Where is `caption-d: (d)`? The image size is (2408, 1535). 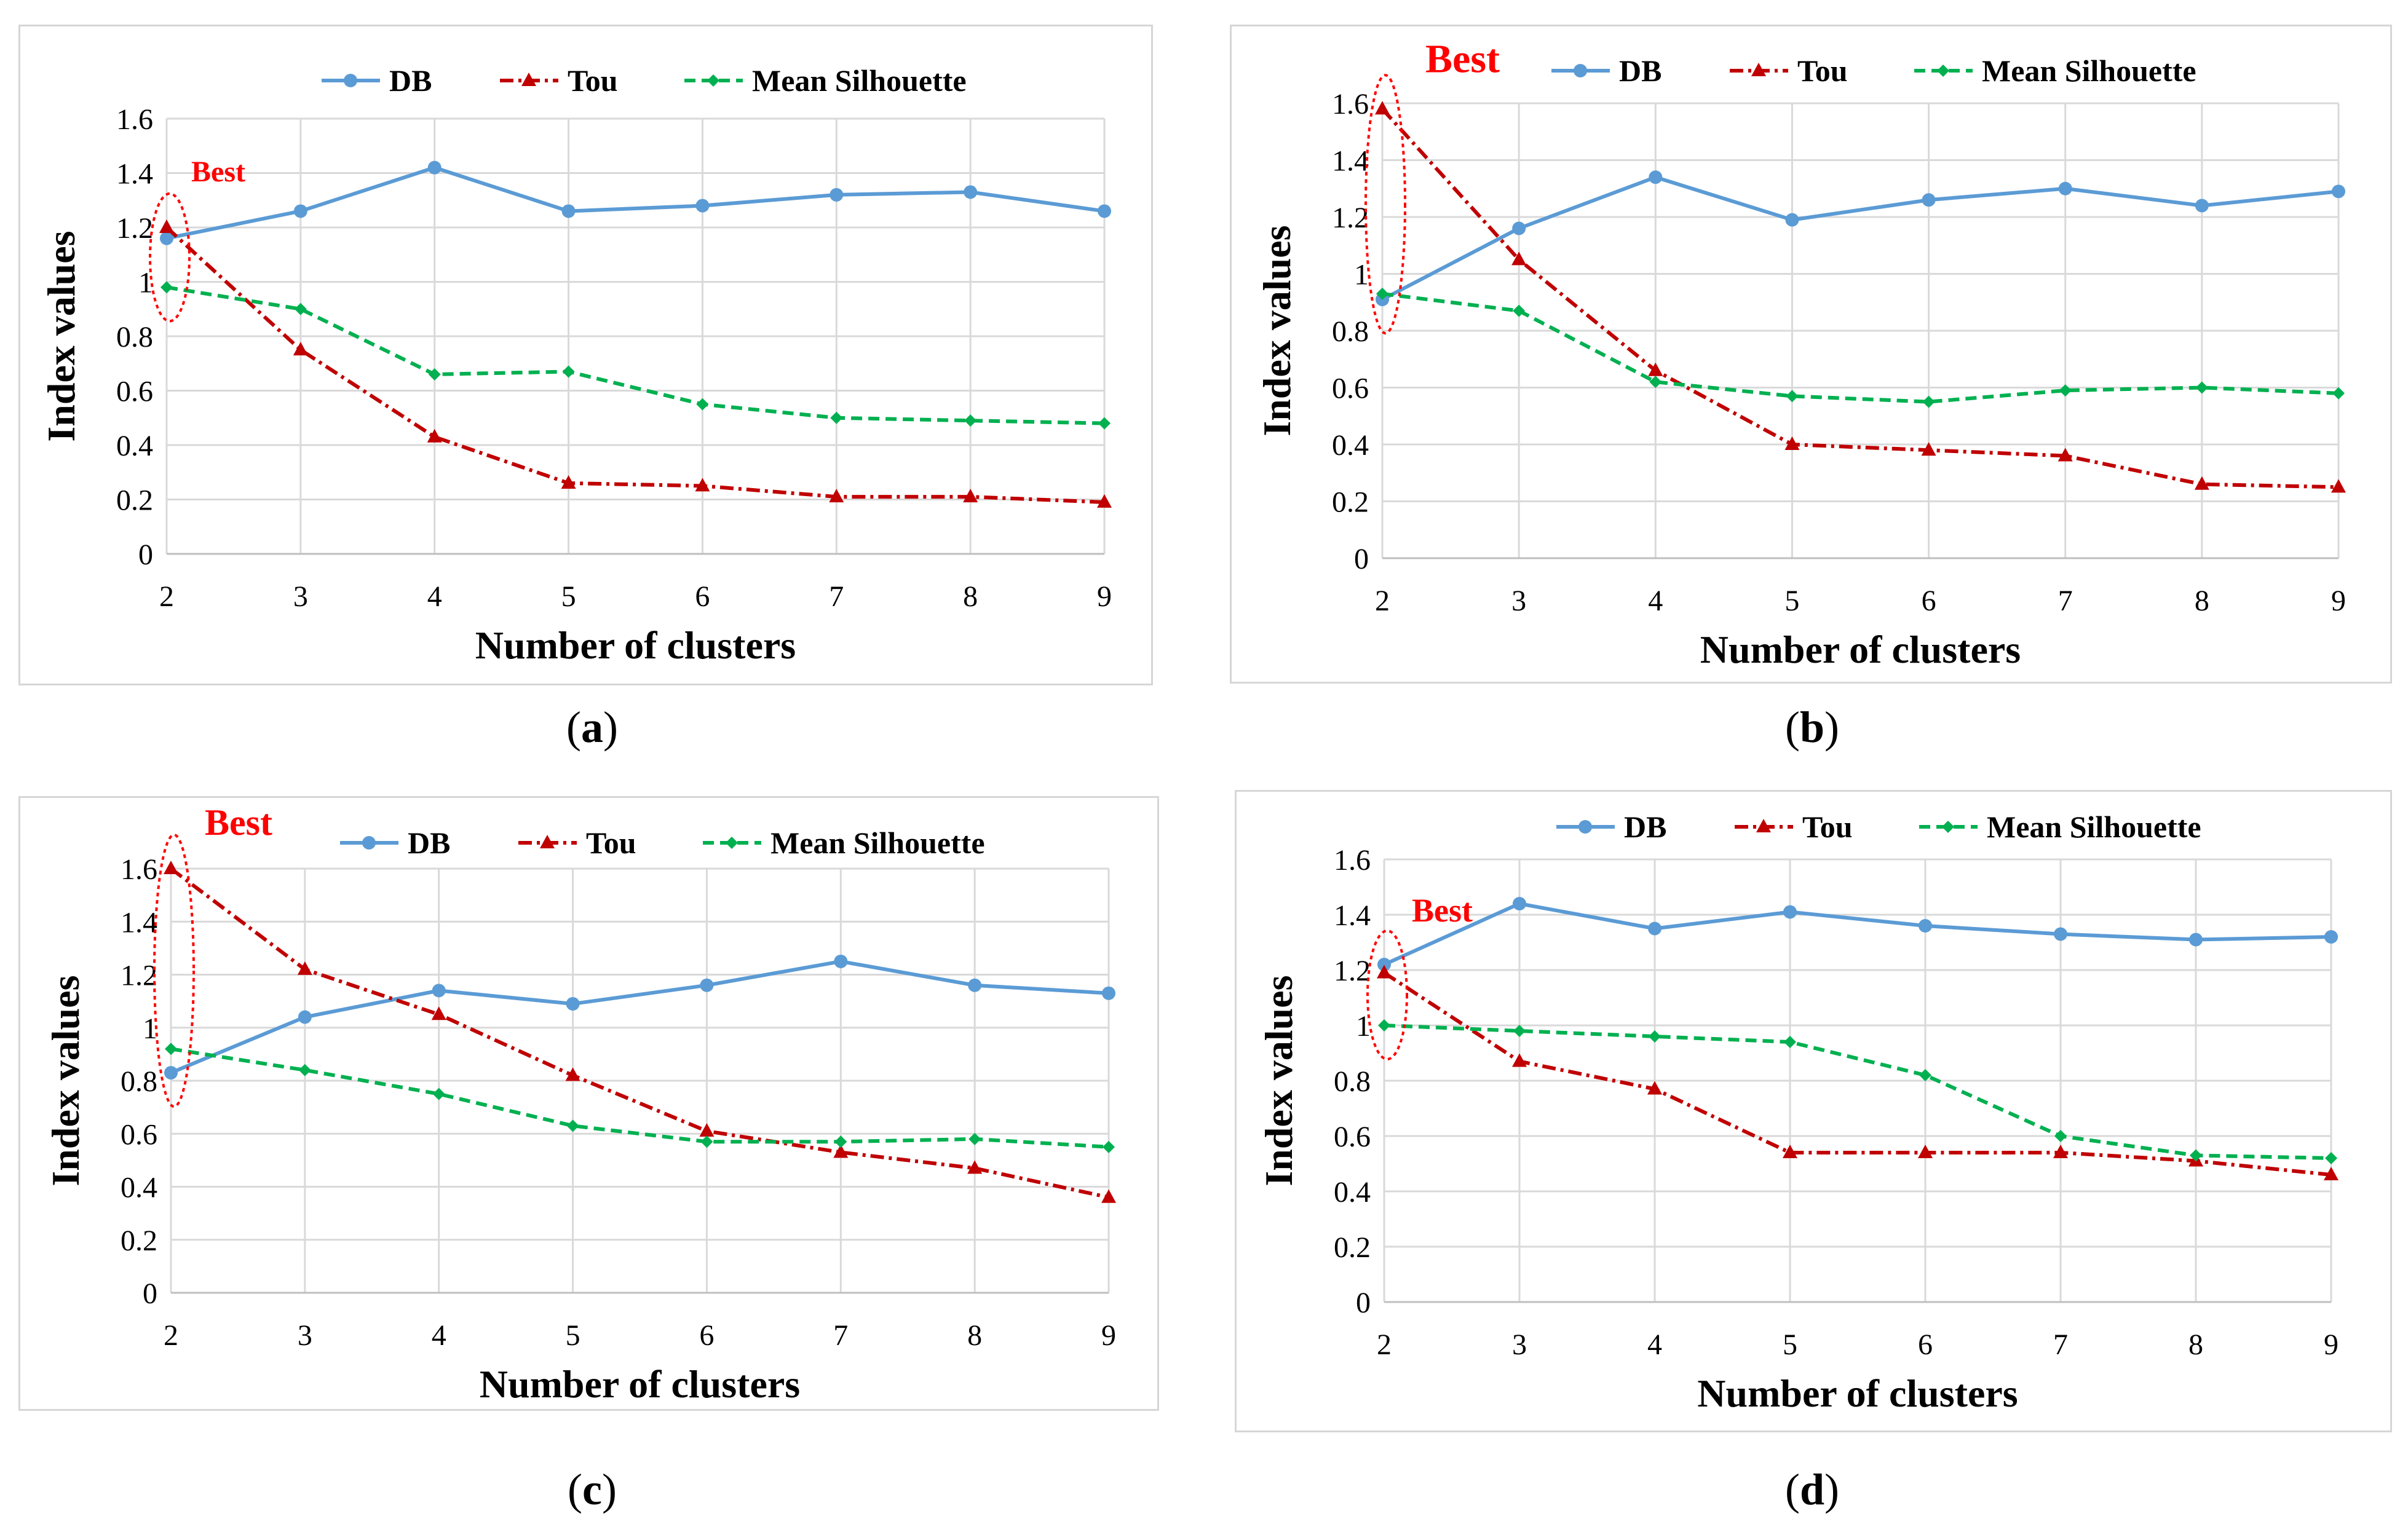
caption-d: (d) is located at coordinates (1811, 1489).